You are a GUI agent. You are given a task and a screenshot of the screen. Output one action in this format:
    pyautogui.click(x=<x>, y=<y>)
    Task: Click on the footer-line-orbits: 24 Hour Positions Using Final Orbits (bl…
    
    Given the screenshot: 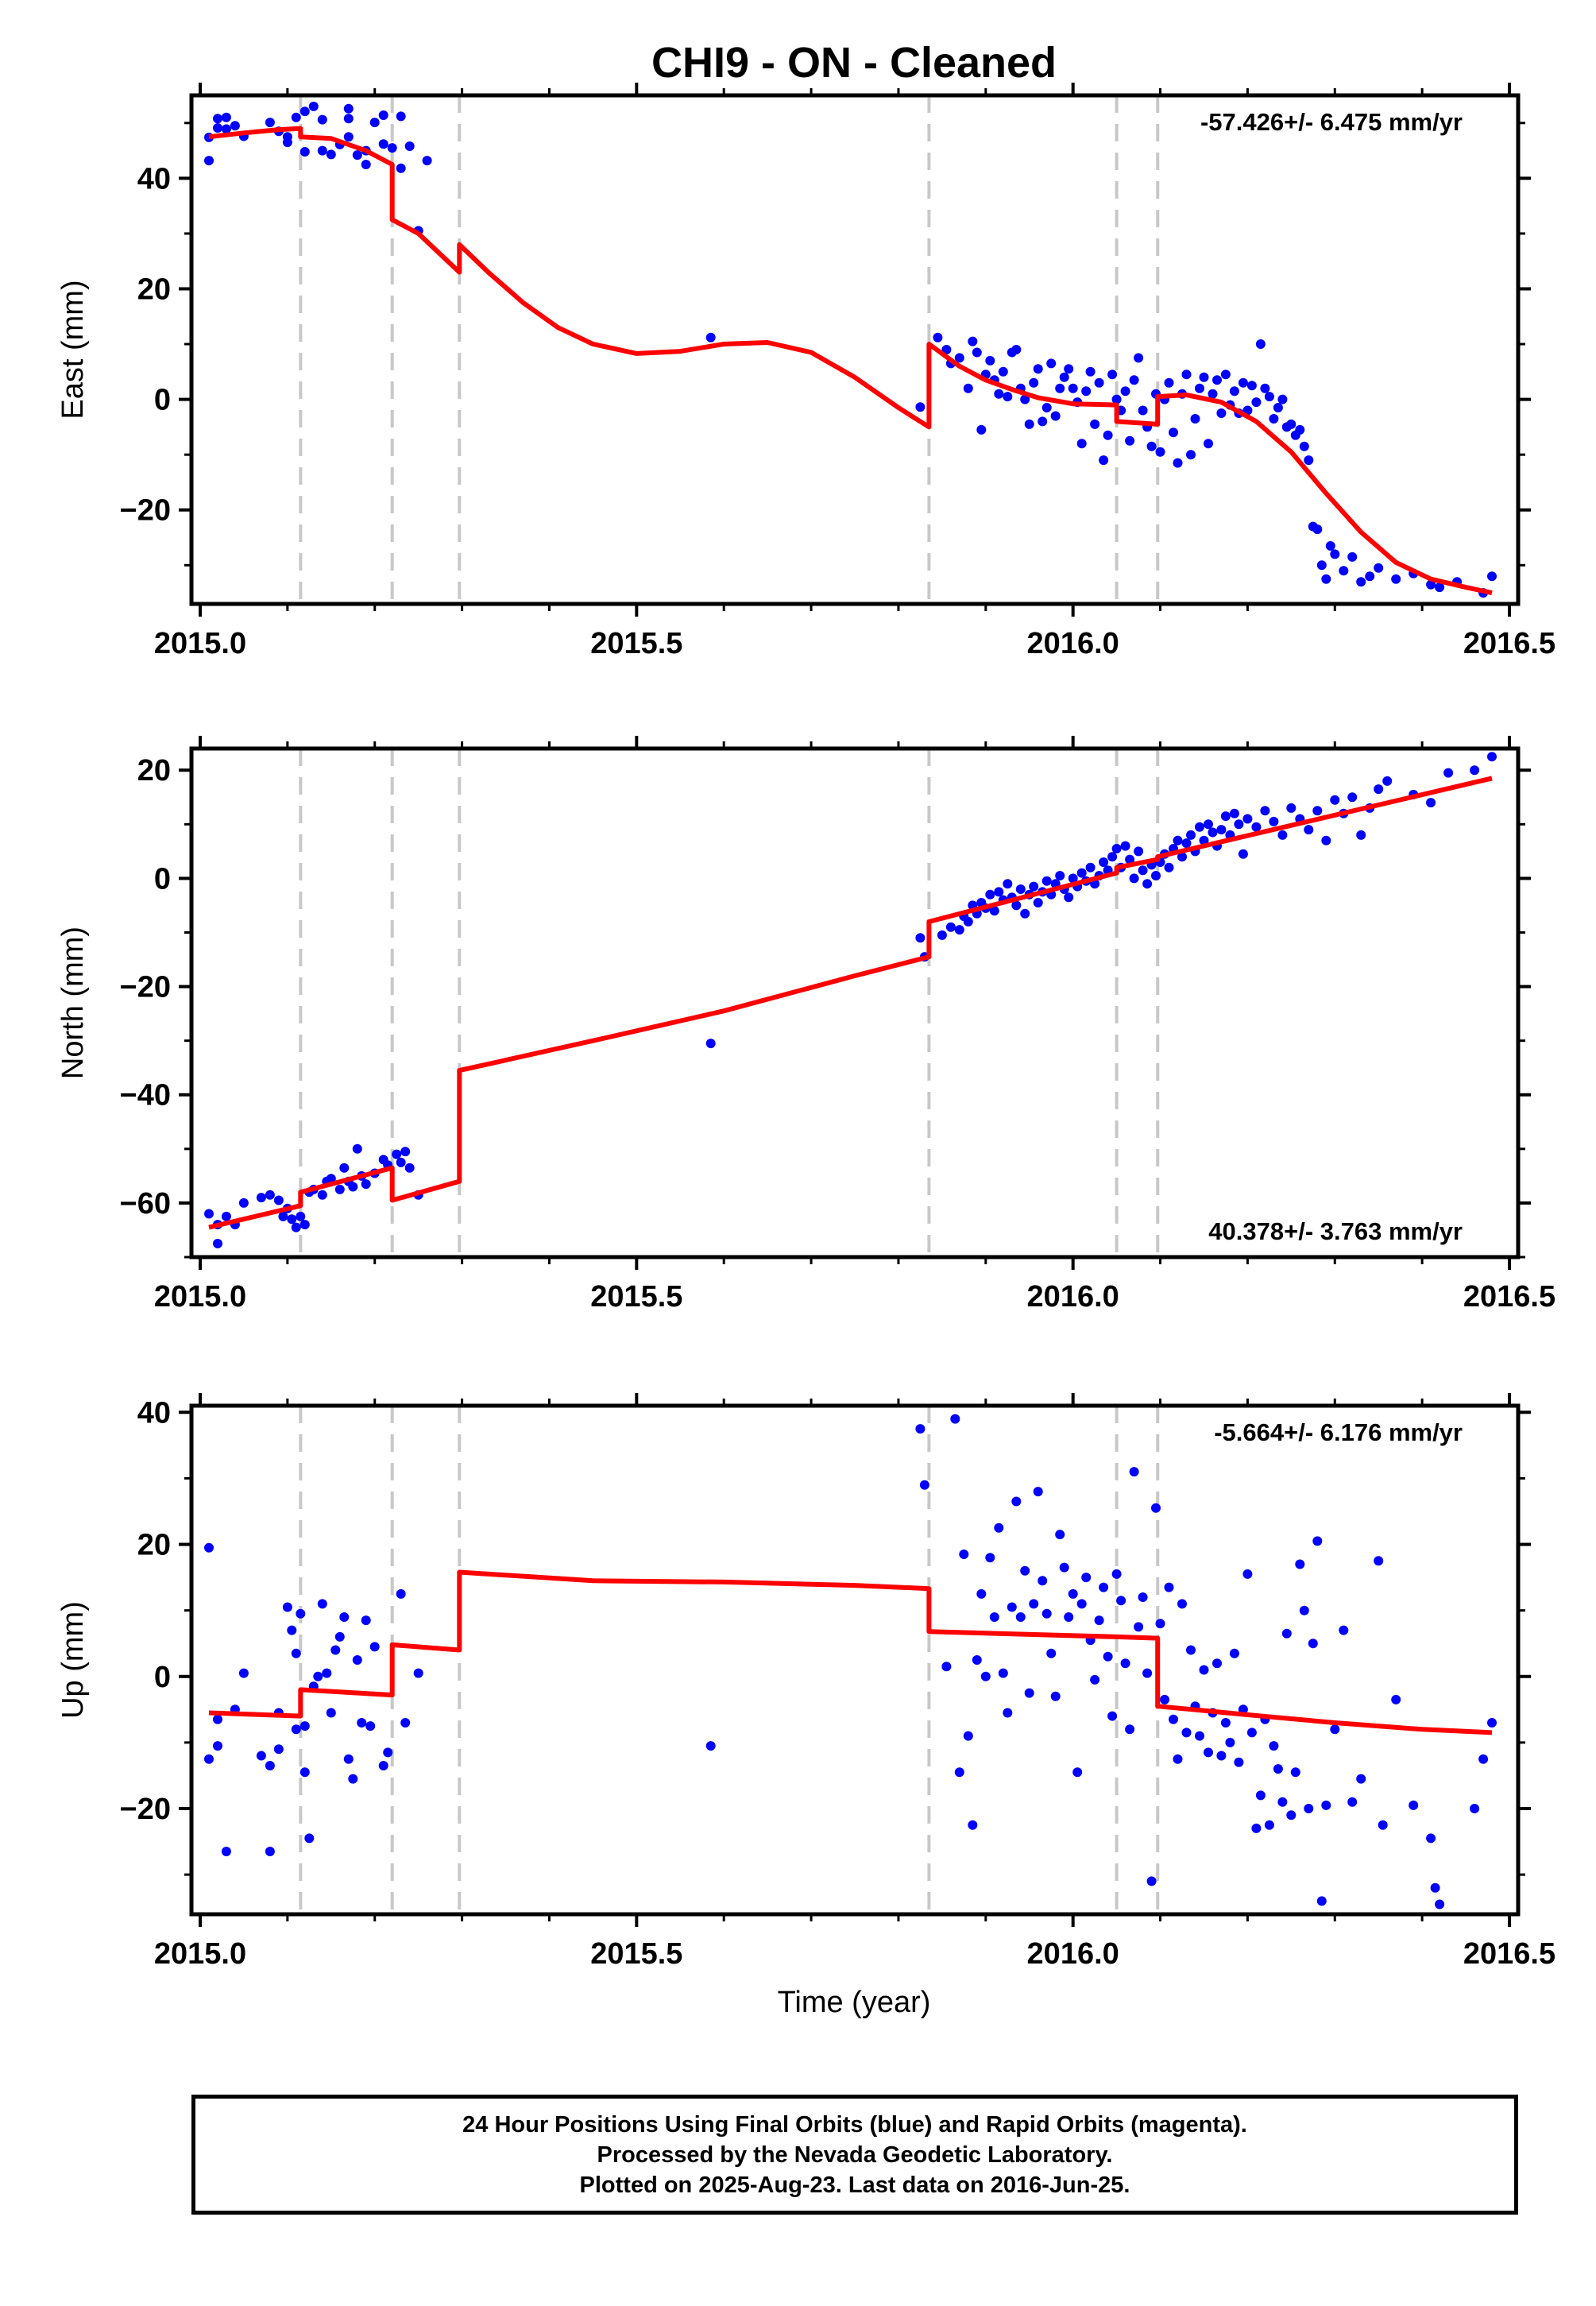 What is the action you would take?
    pyautogui.click(x=855, y=2124)
    